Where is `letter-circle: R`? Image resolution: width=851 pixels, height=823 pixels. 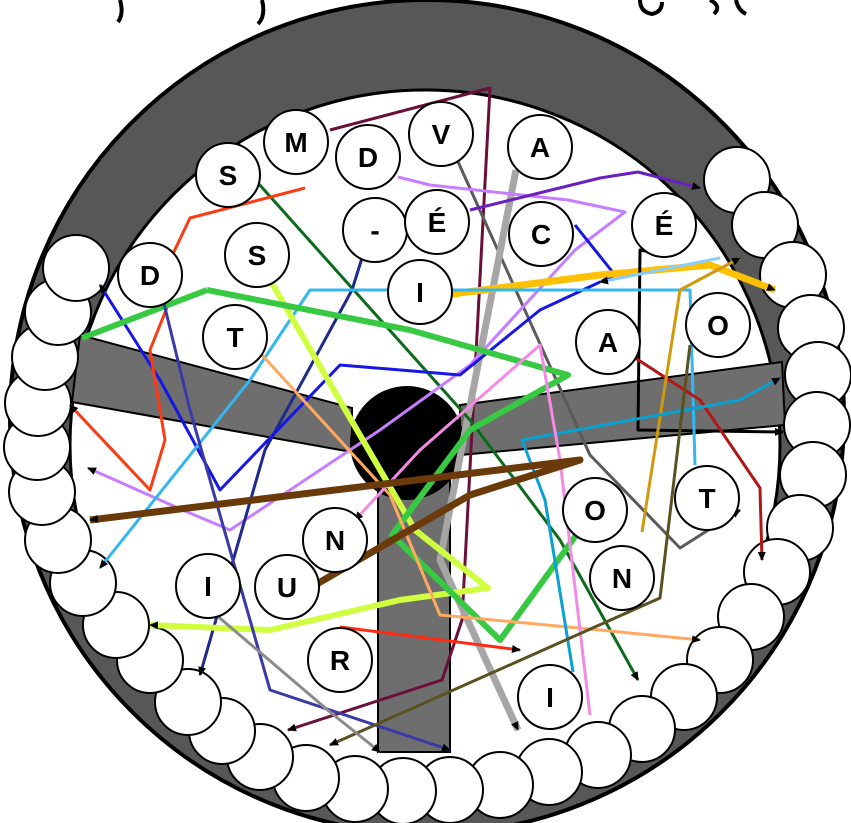
letter-circle: R is located at coordinates (340, 660).